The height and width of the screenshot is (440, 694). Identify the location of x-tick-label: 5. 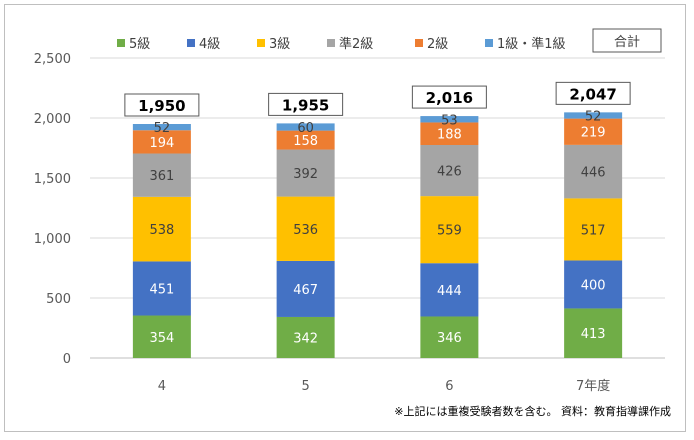
(305, 386).